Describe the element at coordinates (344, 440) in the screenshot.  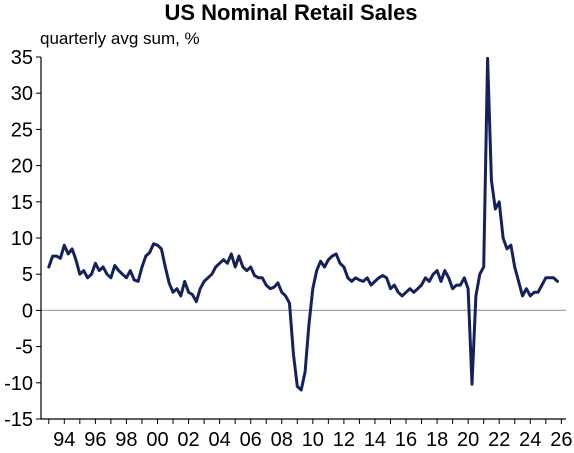
I see `x-tick-label: 12` at that location.